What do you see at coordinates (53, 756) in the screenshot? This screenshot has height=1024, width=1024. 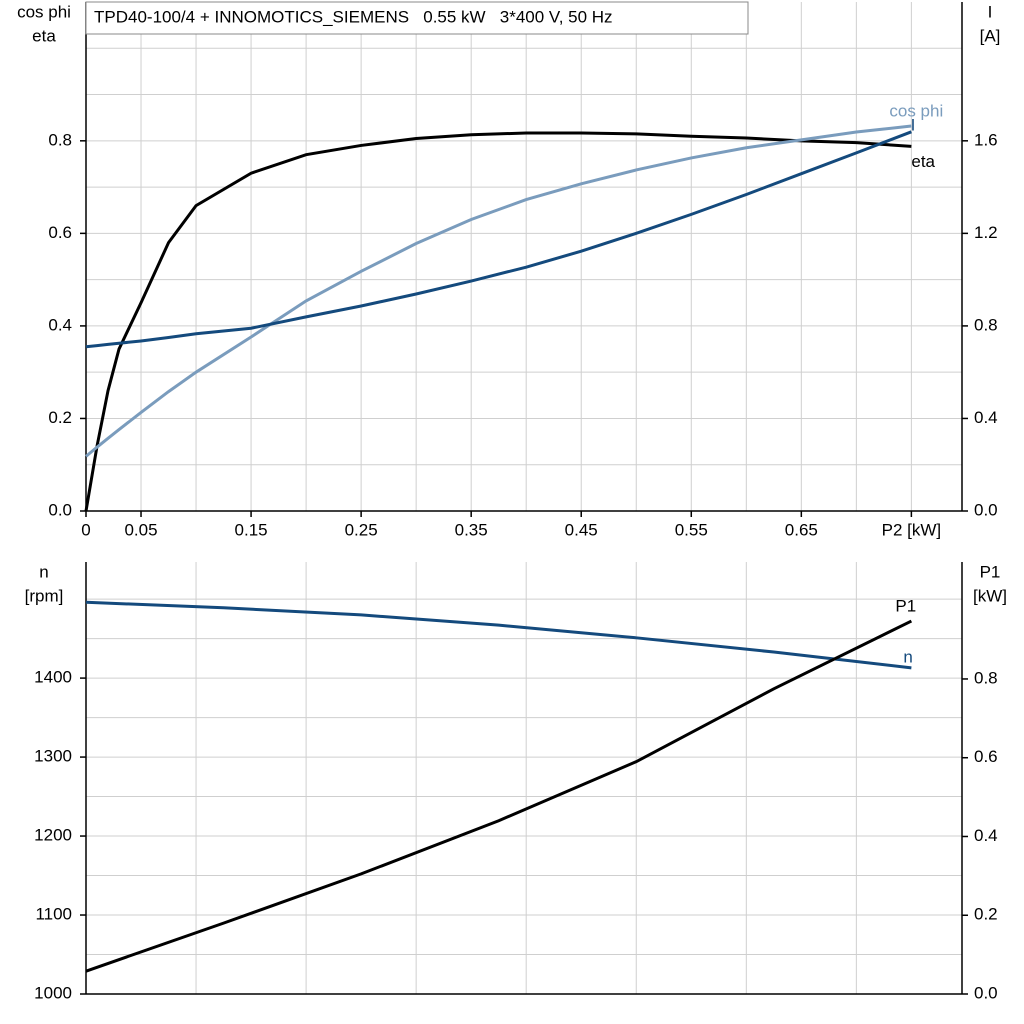 I see `y-tick-label: 1300` at bounding box center [53, 756].